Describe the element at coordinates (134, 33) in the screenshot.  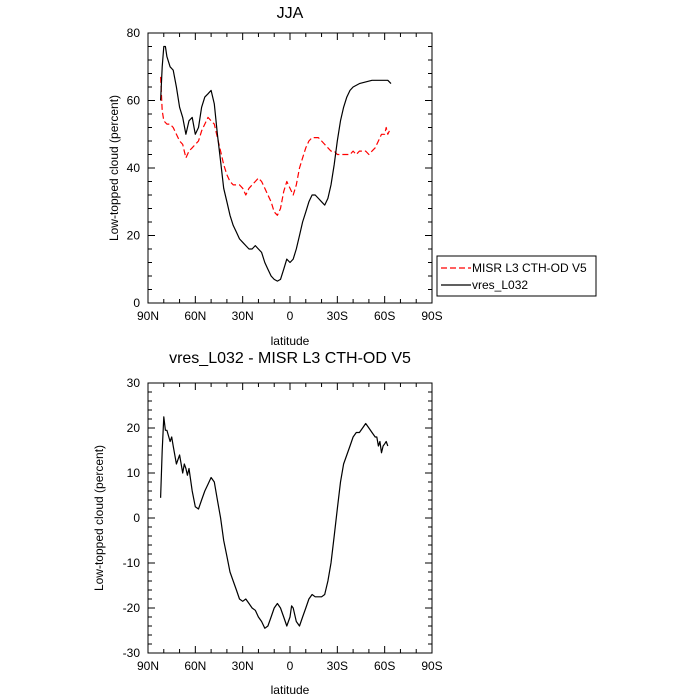
I see `top-y-tick-label: 80` at that location.